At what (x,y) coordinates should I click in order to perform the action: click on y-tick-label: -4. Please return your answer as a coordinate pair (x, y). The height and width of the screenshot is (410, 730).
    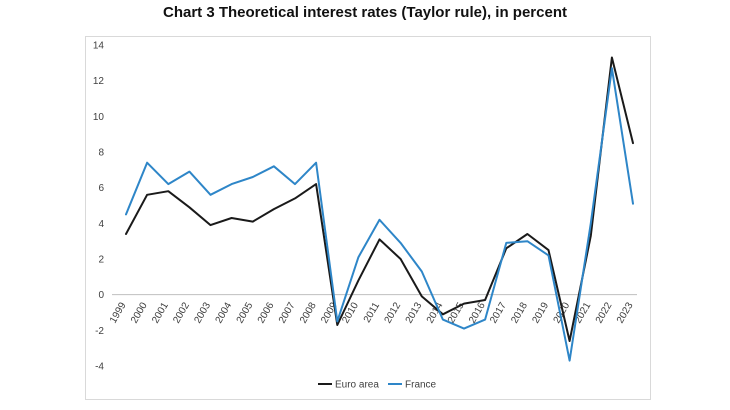
    Looking at the image, I should click on (99, 367).